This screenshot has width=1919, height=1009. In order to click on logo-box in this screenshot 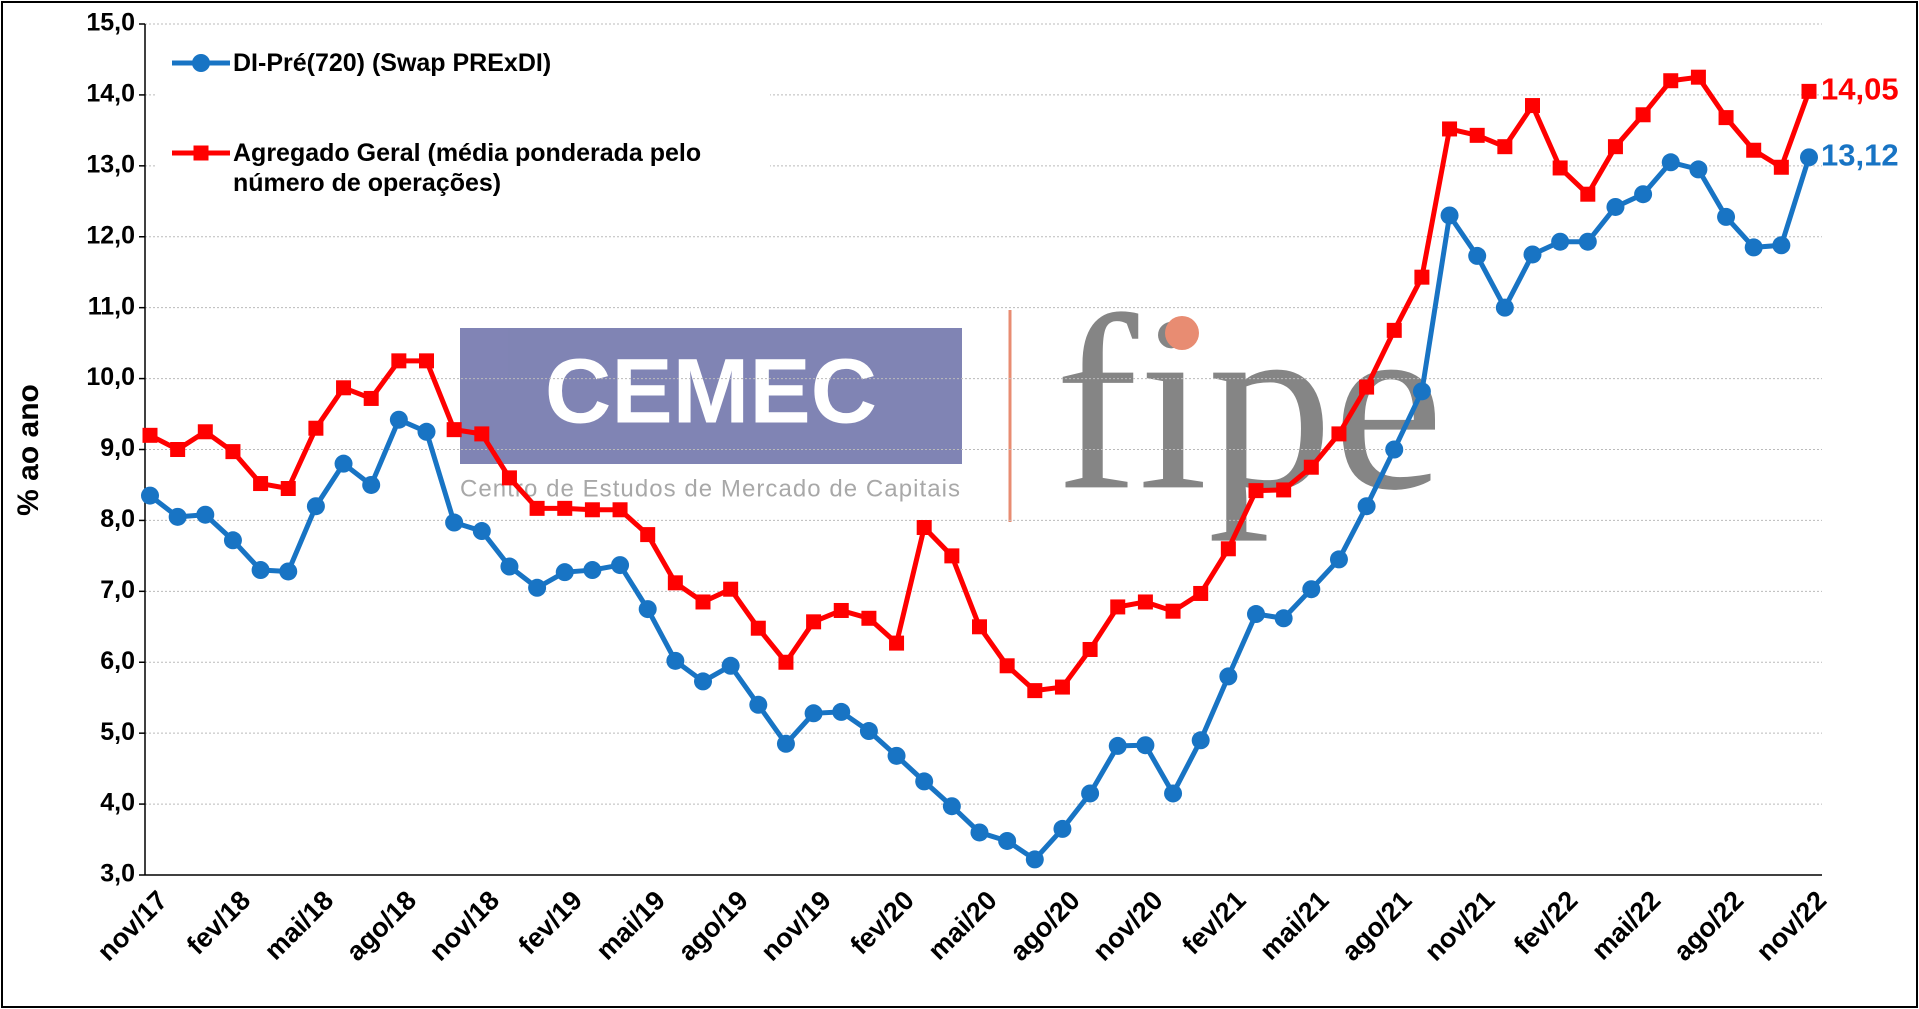, I will do `click(711, 396)`.